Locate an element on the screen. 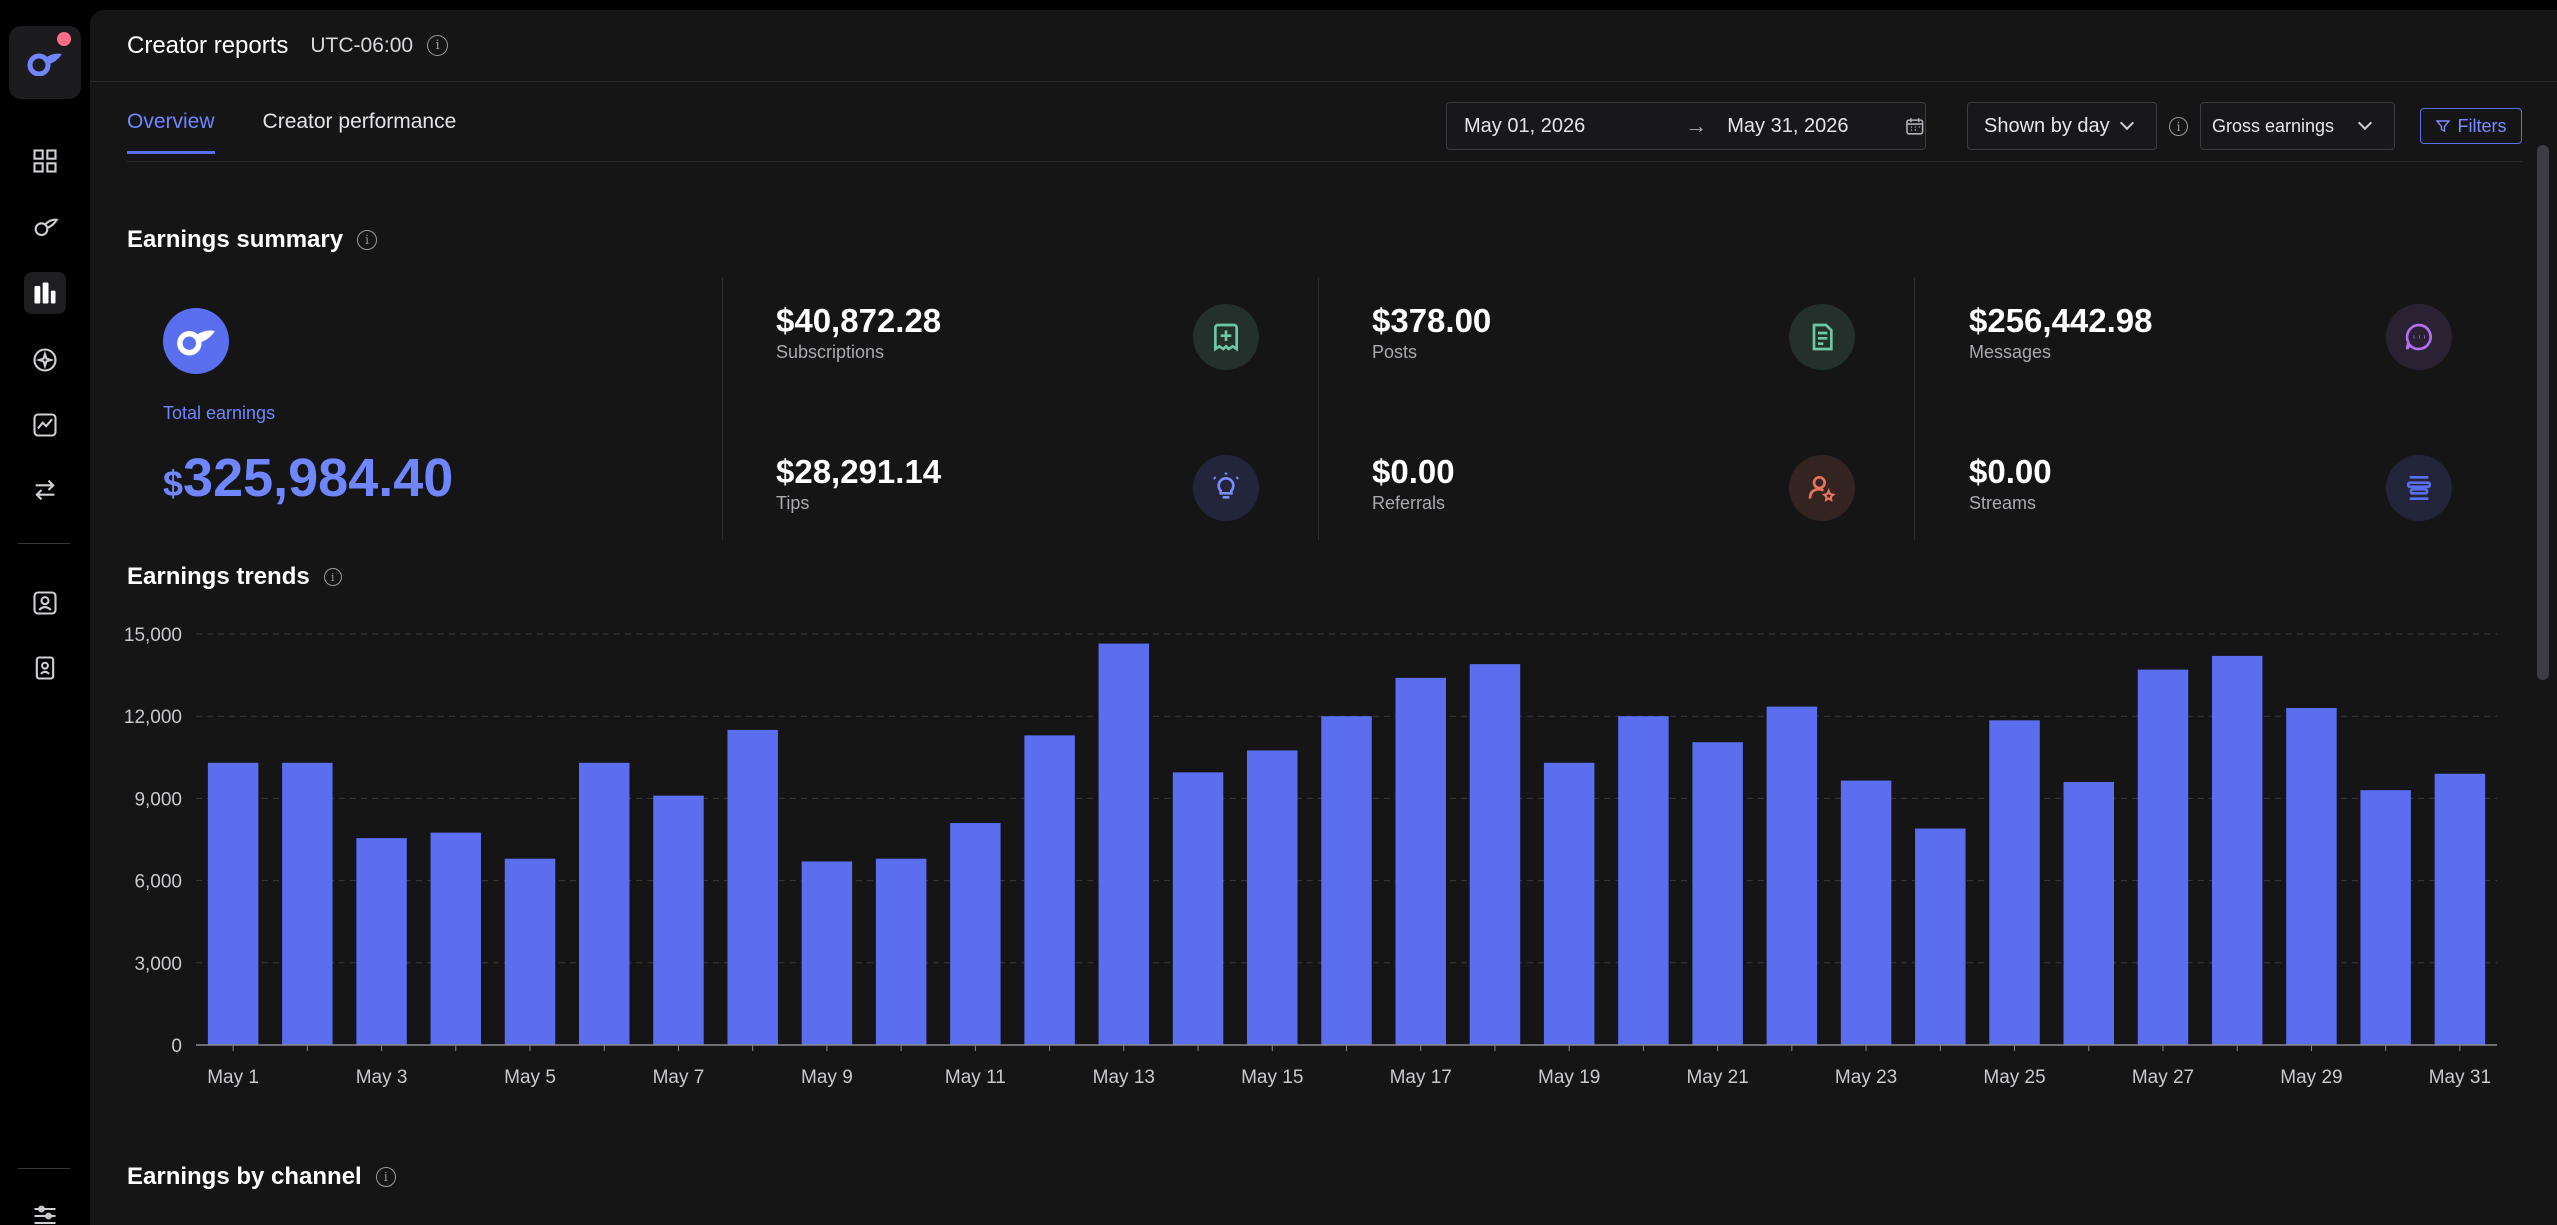 This screenshot has height=1225, width=2557. granularity-select: Shown by day is located at coordinates (2062, 126).